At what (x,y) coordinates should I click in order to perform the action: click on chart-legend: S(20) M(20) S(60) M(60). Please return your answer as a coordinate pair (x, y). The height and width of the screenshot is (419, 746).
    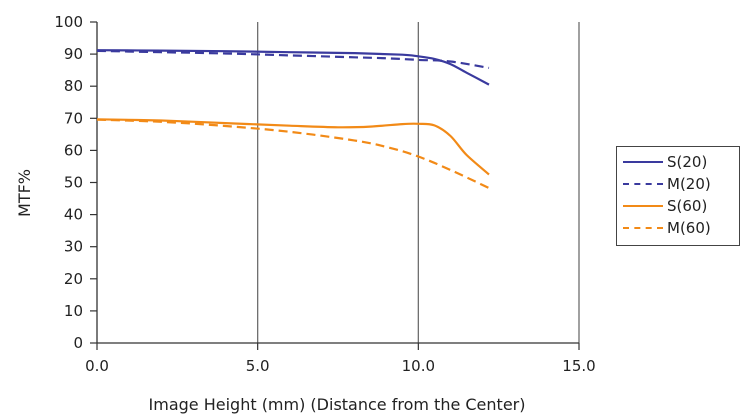
    Looking at the image, I should click on (678, 196).